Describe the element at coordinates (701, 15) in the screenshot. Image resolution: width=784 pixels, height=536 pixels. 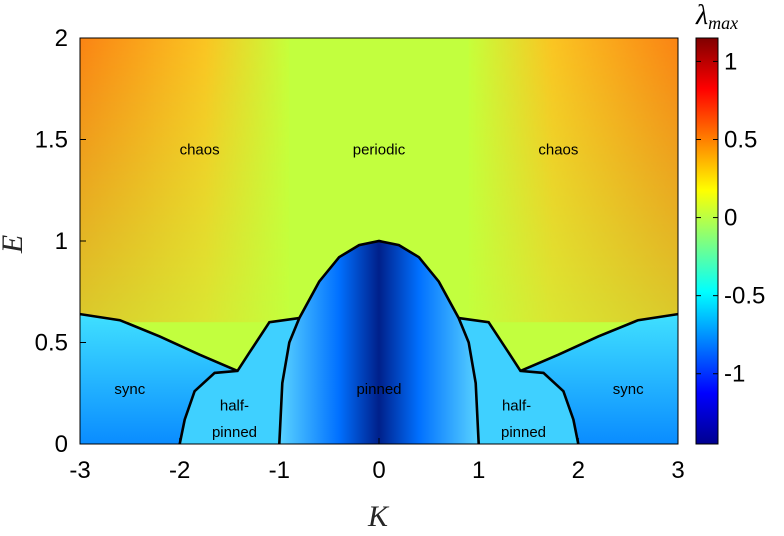
I see `colorbar-label-main: λ` at that location.